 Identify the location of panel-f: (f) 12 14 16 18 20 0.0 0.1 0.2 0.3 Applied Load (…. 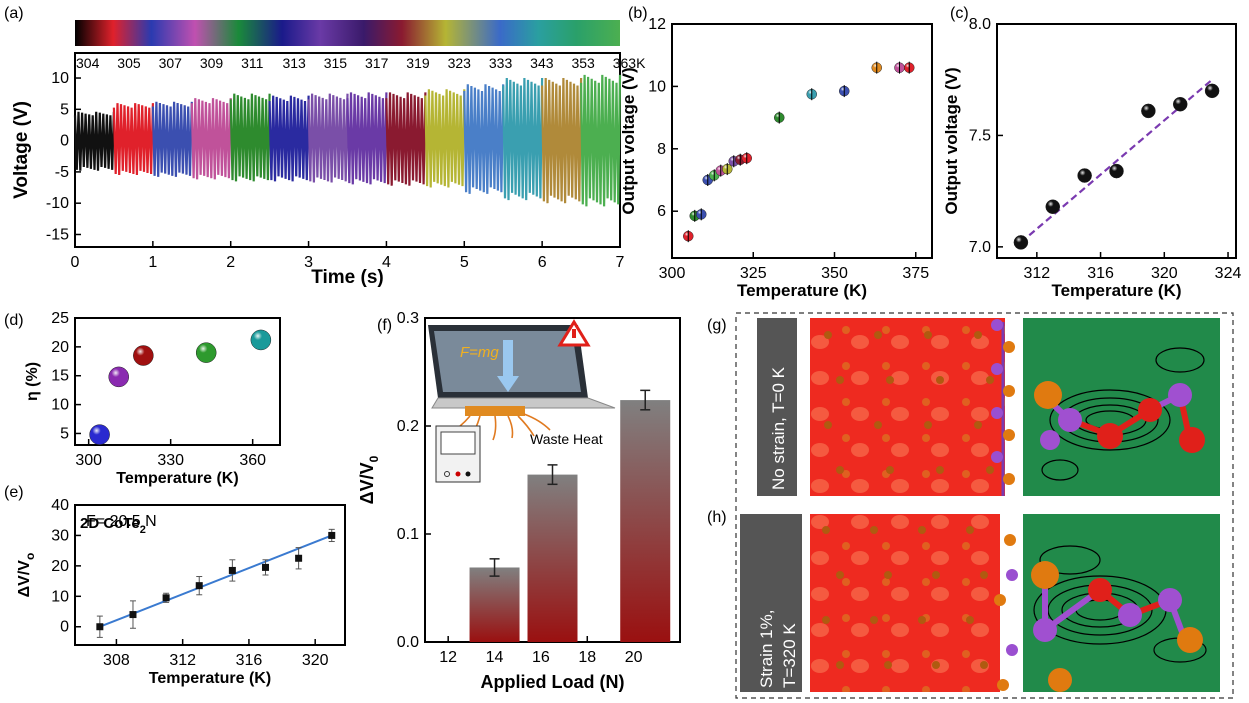
(519, 501).